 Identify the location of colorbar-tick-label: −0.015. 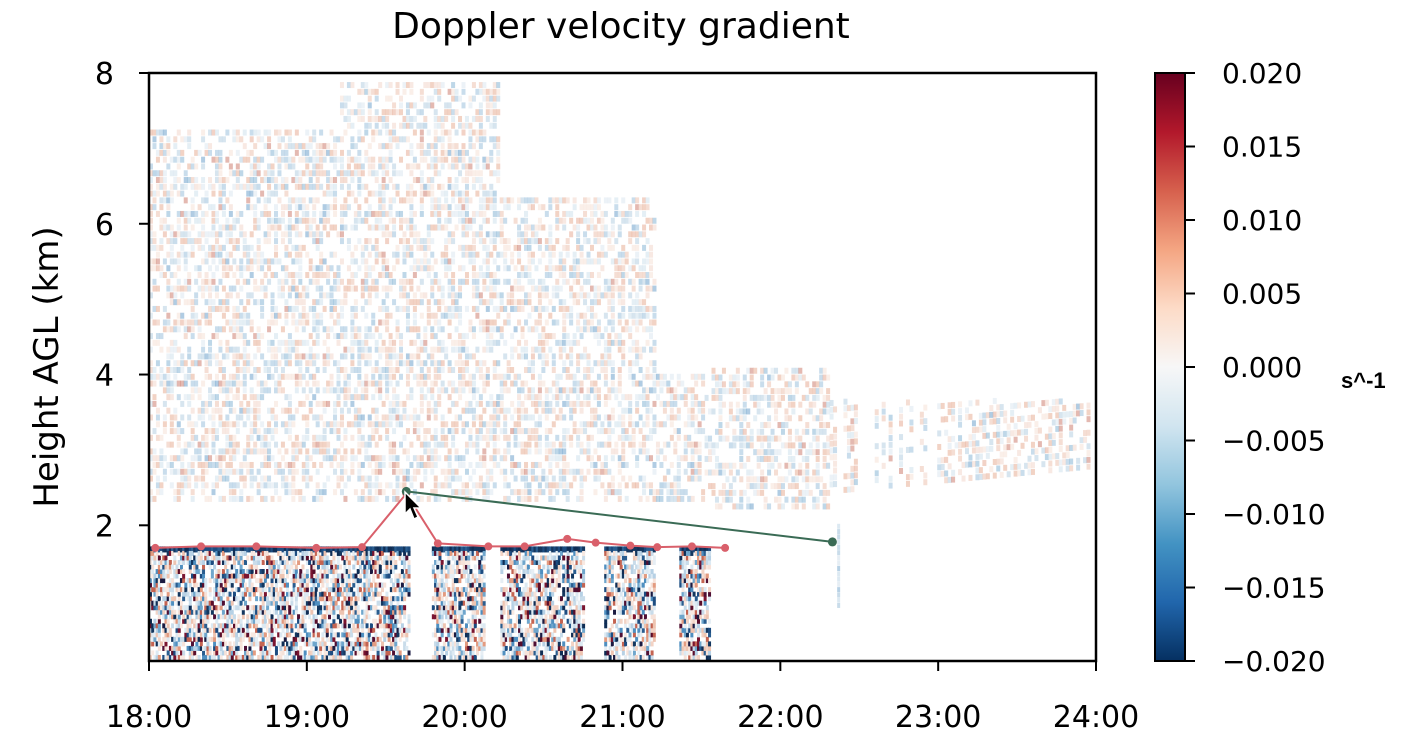
(1274, 588).